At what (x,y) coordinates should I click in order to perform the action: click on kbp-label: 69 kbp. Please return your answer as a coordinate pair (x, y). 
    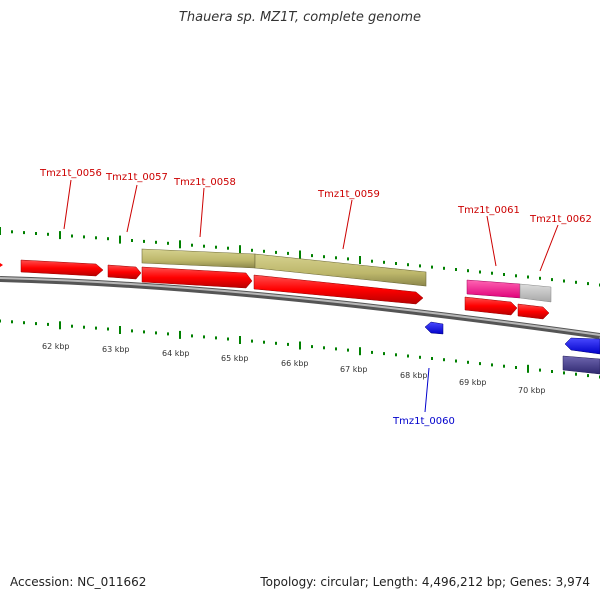
    Looking at the image, I should click on (473, 382).